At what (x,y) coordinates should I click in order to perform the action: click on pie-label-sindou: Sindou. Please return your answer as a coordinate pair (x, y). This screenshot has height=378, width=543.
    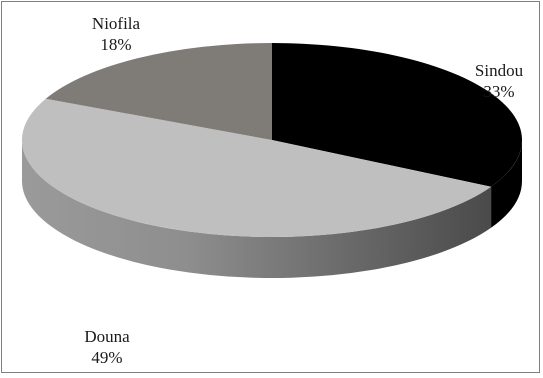
    Looking at the image, I should click on (499, 70).